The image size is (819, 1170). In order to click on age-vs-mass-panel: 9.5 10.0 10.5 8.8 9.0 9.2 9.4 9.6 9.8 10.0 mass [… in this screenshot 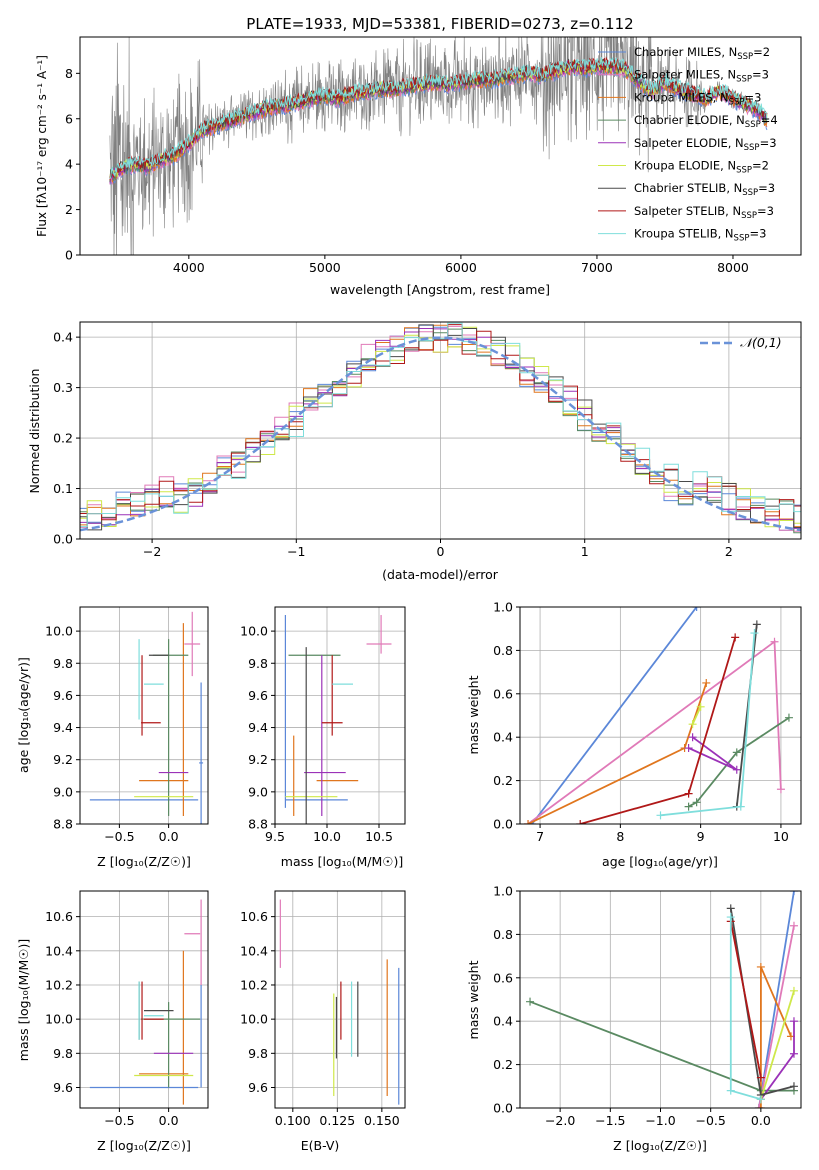, I will do `click(323, 737)`.